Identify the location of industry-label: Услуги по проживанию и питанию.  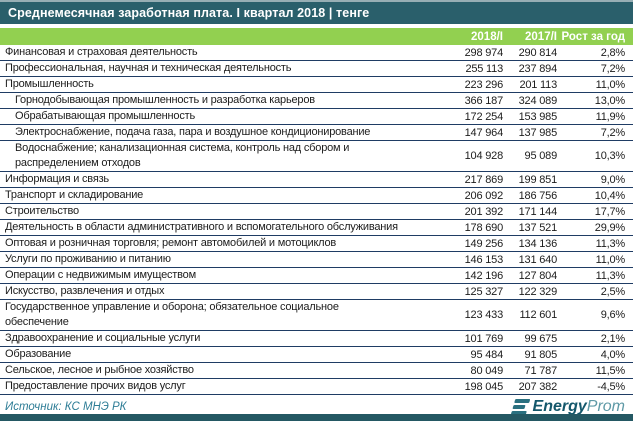
(88, 259).